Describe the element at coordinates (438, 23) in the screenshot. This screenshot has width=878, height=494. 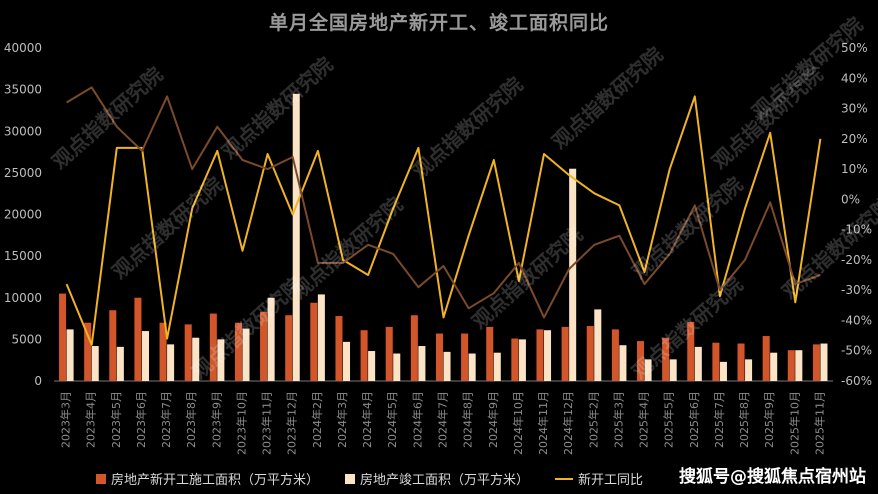
I see `chart-title: 单月全国房地产新开工、竣工面积同比` at that location.